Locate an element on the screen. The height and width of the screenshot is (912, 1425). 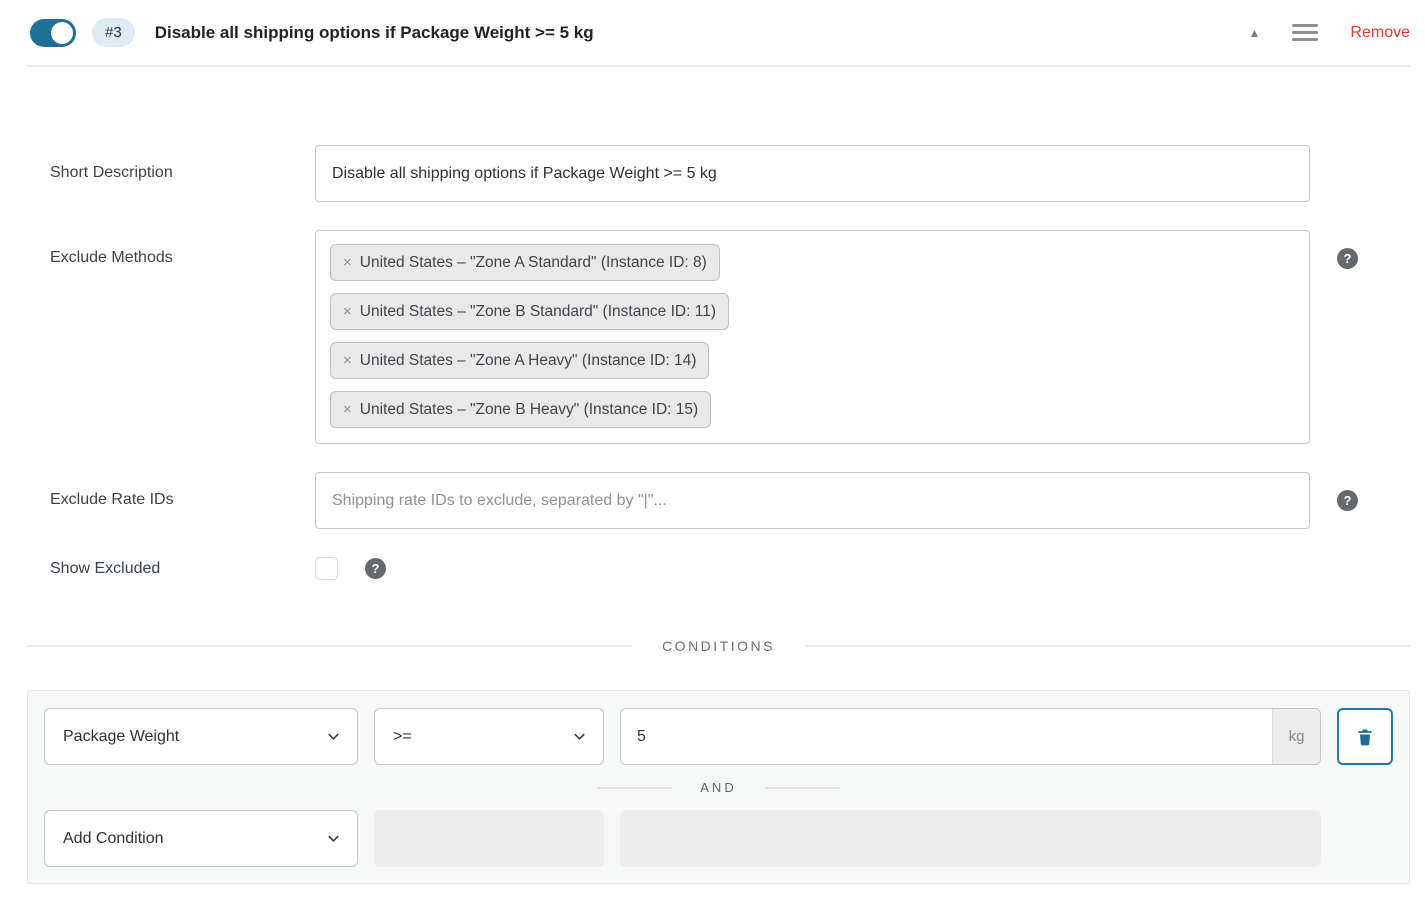
header-divider is located at coordinates (718, 66).